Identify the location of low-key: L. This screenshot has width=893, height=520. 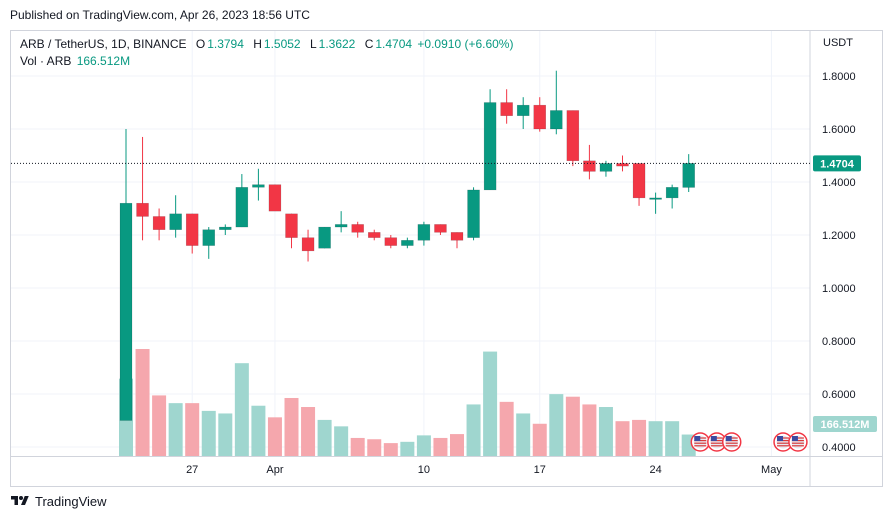
(313, 44).